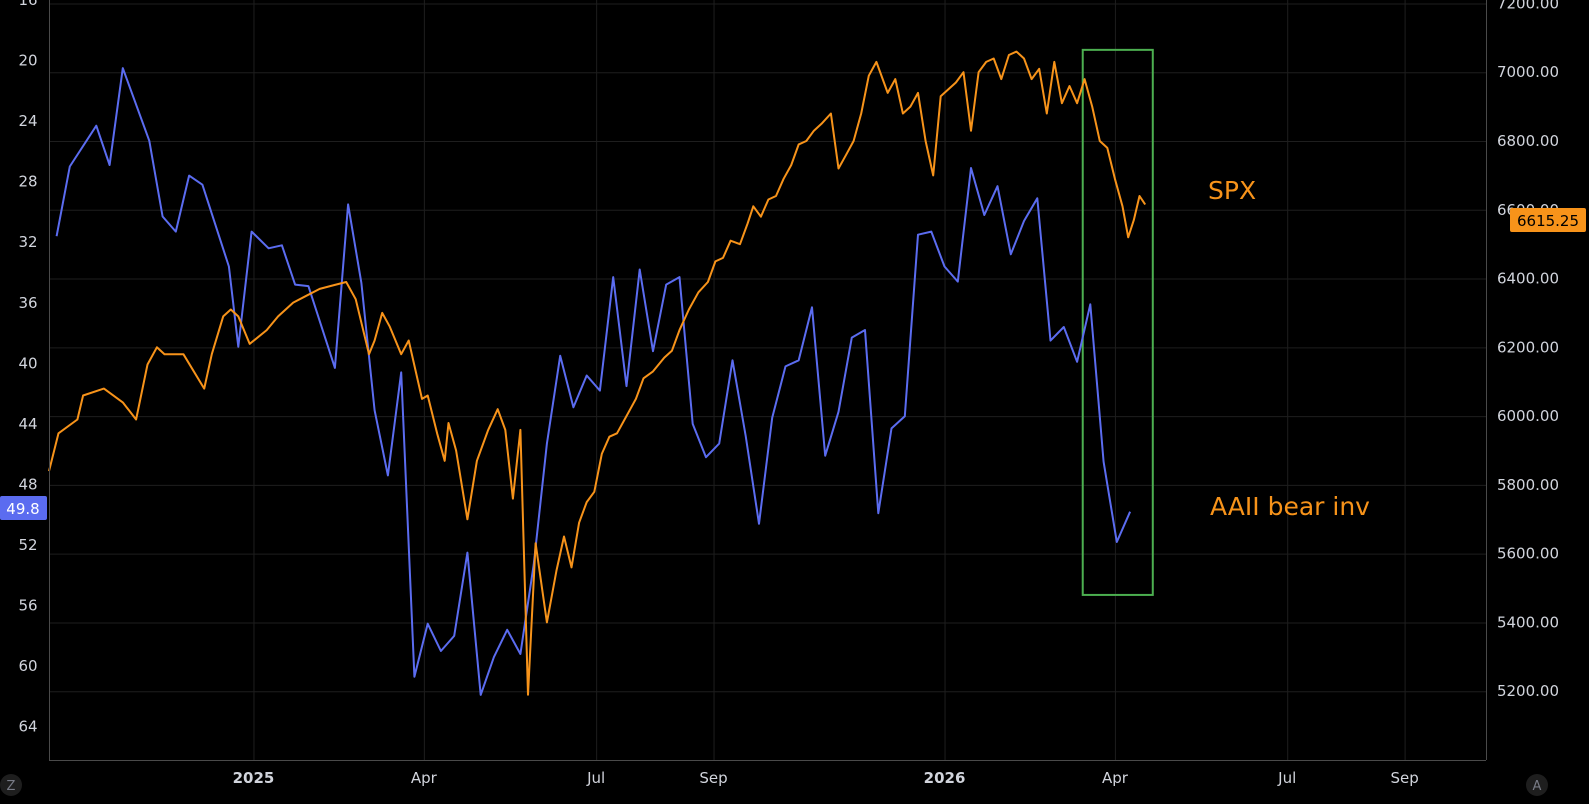  What do you see at coordinates (27, 727) in the screenshot?
I see `left-tick-label: 64` at bounding box center [27, 727].